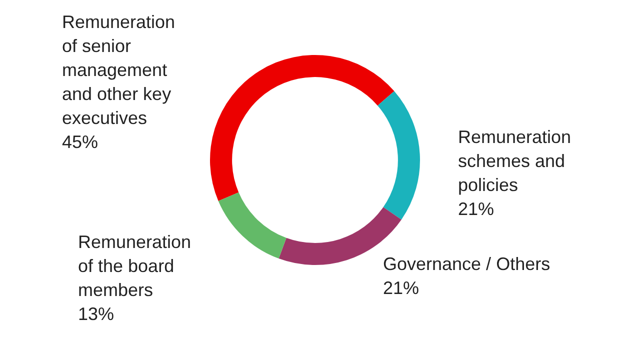  What do you see at coordinates (97, 314) in the screenshot?
I see `data-label: 13%` at bounding box center [97, 314].